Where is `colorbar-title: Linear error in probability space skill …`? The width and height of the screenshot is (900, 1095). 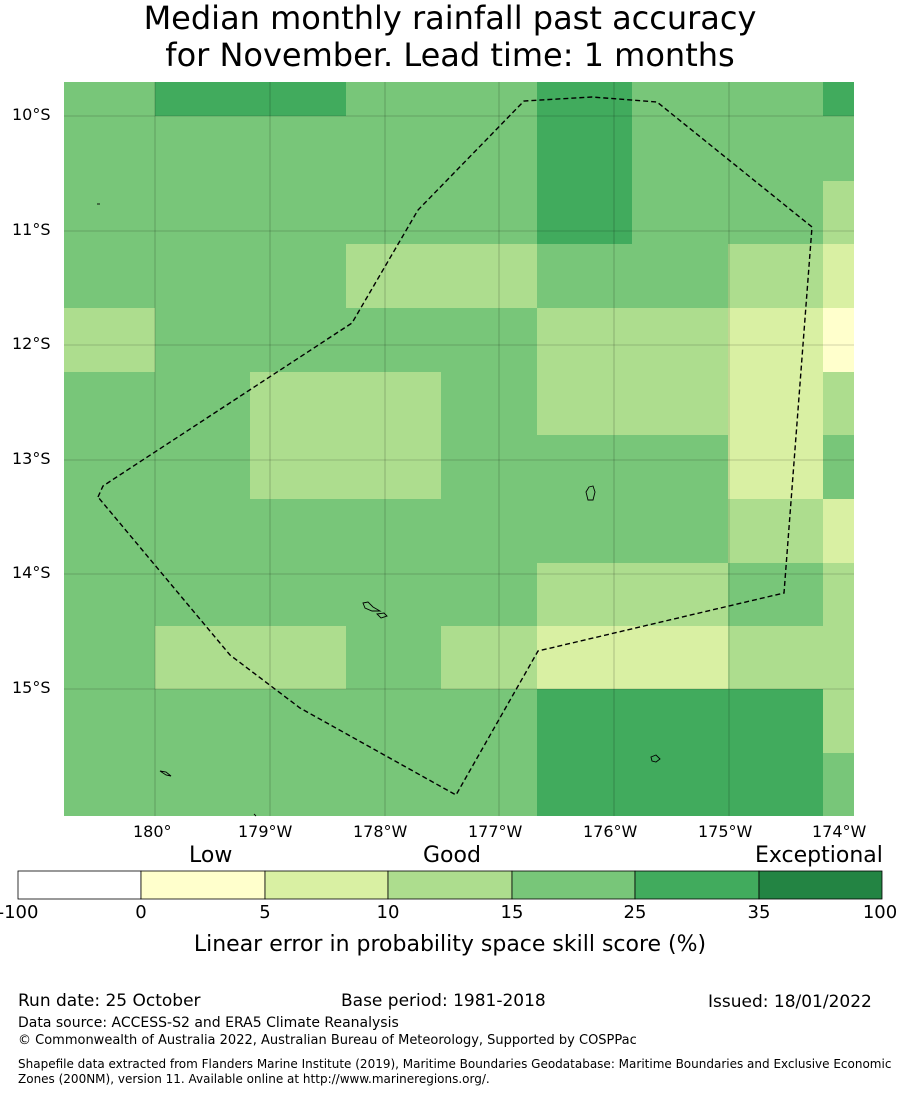
colorbar-title: Linear error in probability space skill … is located at coordinates (450, 944).